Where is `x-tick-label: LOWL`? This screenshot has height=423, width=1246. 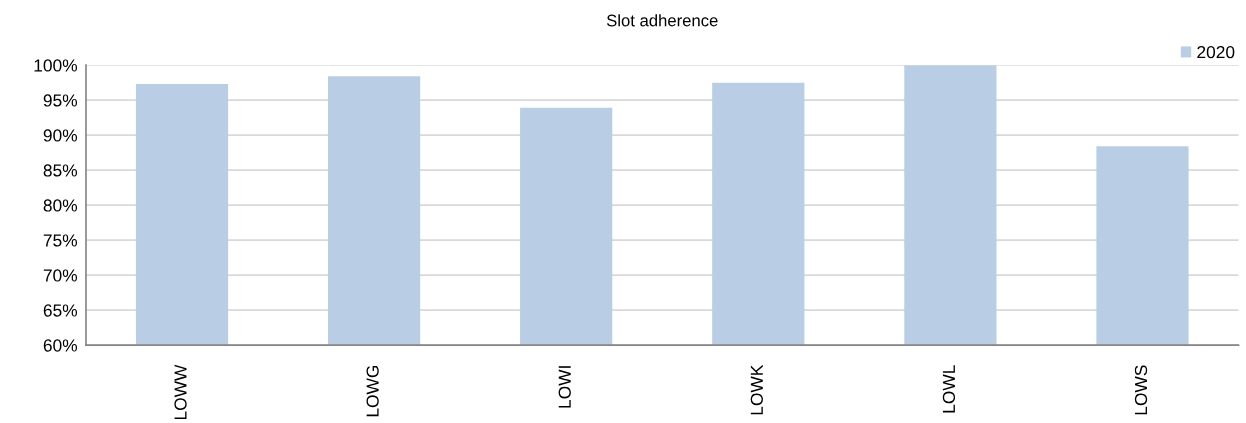
x-tick-label: LOWL is located at coordinates (949, 389).